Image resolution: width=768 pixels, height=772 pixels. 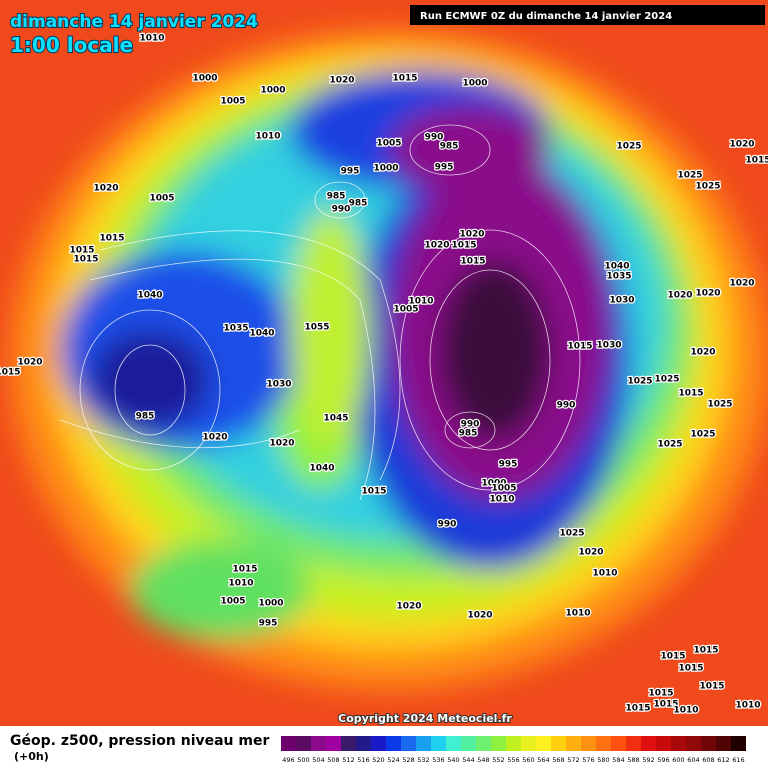 What do you see at coordinates (528, 760) in the screenshot?
I see `colorbar-label: 560` at bounding box center [528, 760].